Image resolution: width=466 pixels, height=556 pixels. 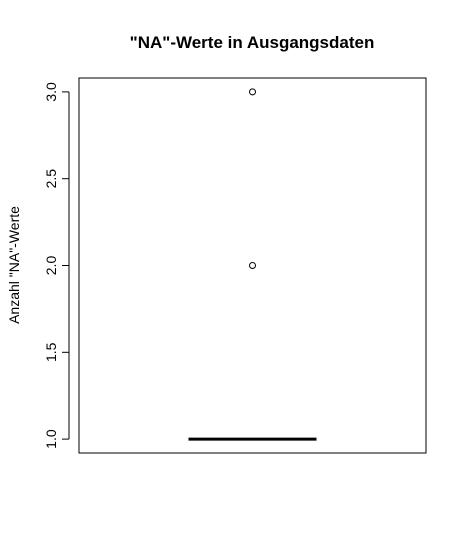 What do you see at coordinates (51, 179) in the screenshot?
I see `y-tick-label: 2.5` at bounding box center [51, 179].